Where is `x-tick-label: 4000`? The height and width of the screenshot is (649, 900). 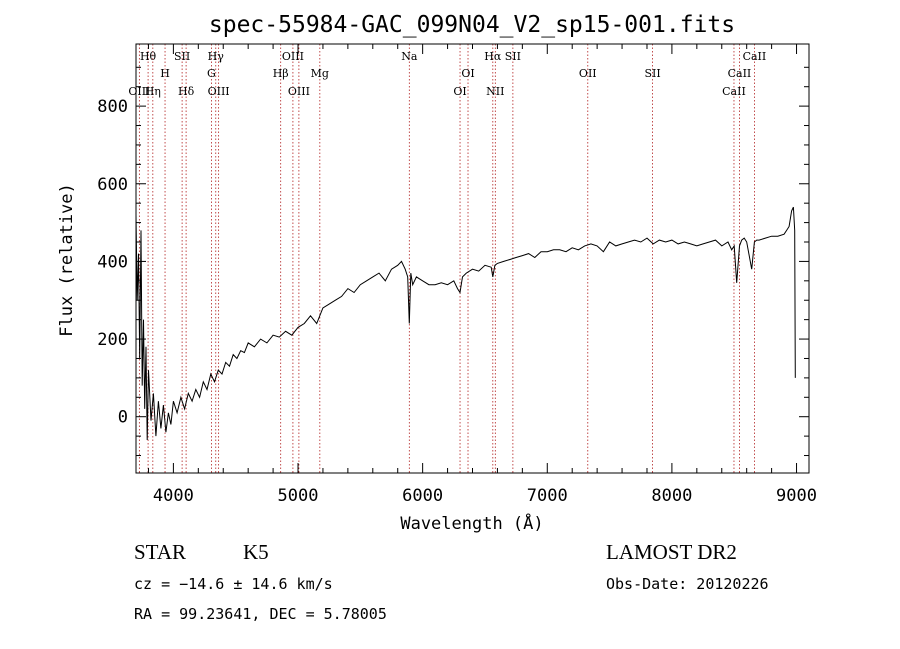 x-tick-label: 4000 is located at coordinates (173, 496).